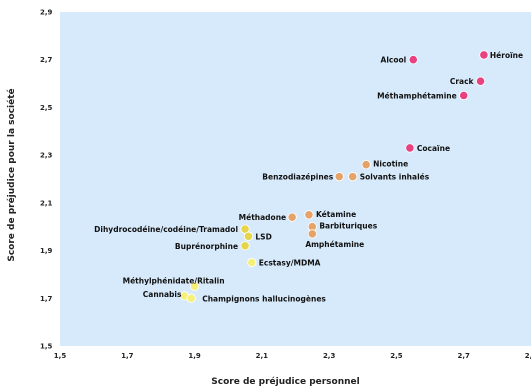  I want to click on point-crack, so click(480, 81).